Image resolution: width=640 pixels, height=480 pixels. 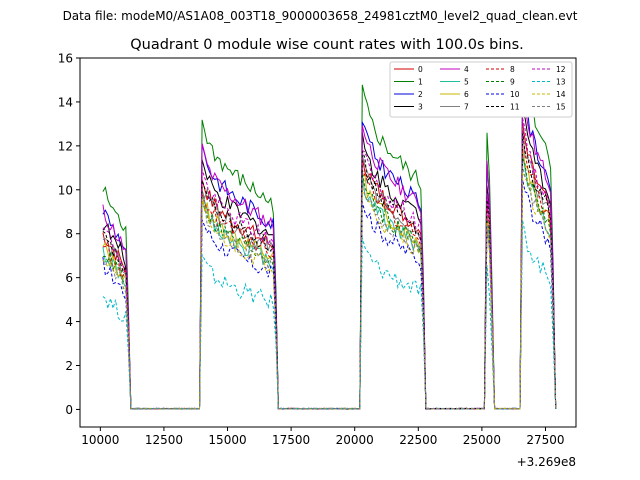 I want to click on x-tick-label: 27500, so click(x=545, y=440).